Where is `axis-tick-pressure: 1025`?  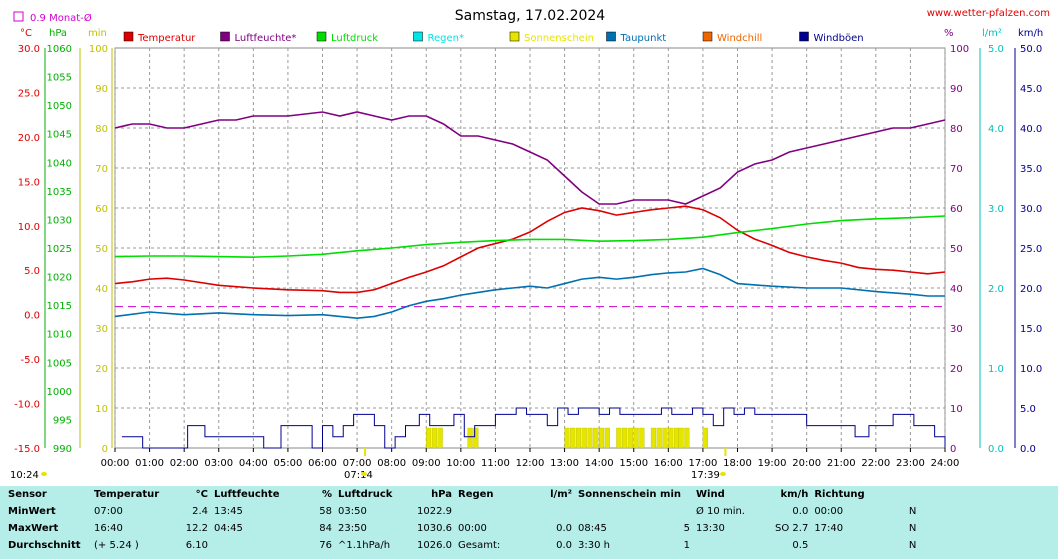
axis-tick-pressure: 1025 is located at coordinates (59, 249).